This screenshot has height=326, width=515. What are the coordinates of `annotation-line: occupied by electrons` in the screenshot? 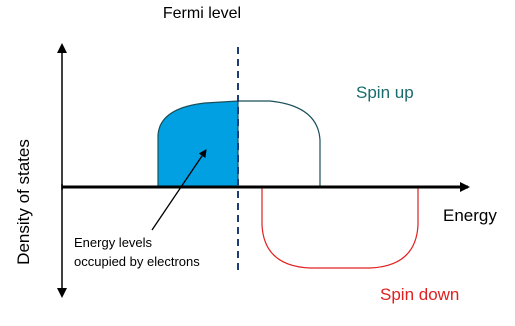 It's located at (137, 261).